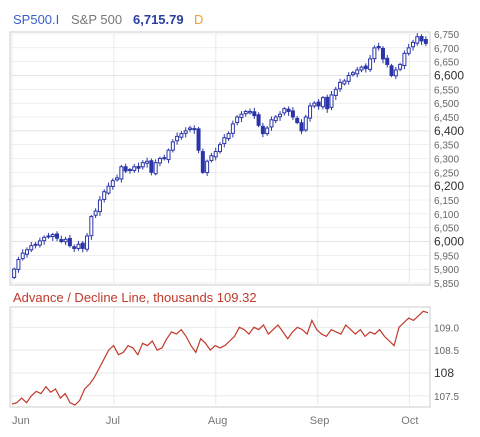 The width and height of the screenshot is (480, 437). I want to click on price-y-tick-label: 6,600, so click(449, 76).